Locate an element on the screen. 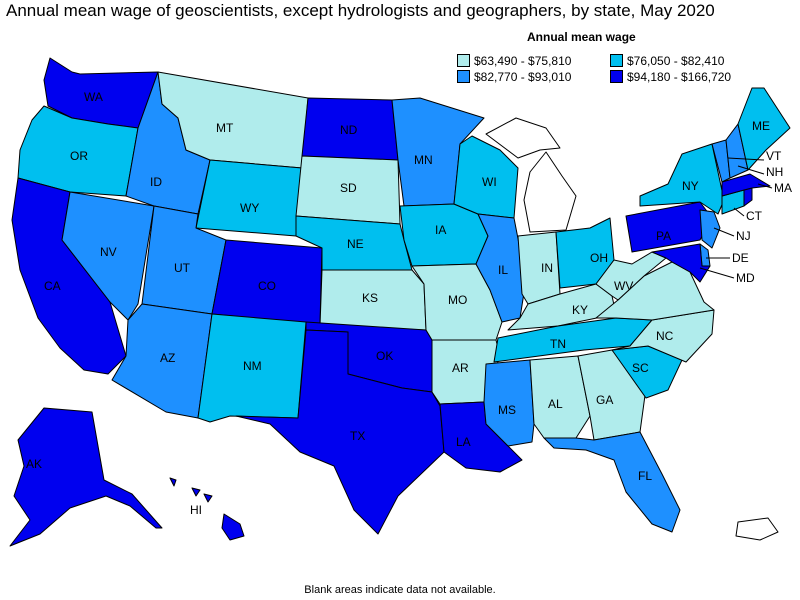 This screenshot has height=600, width=800. state-fl is located at coordinates (612, 482).